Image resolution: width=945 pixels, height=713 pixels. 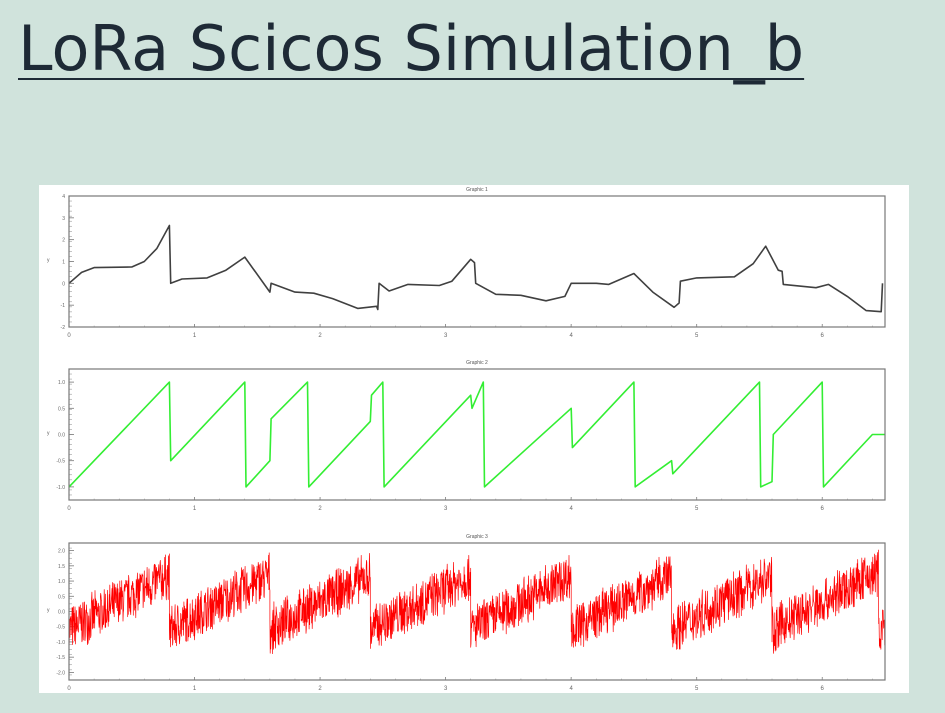 I want to click on y-tick-label: -1, so click(x=63, y=306).